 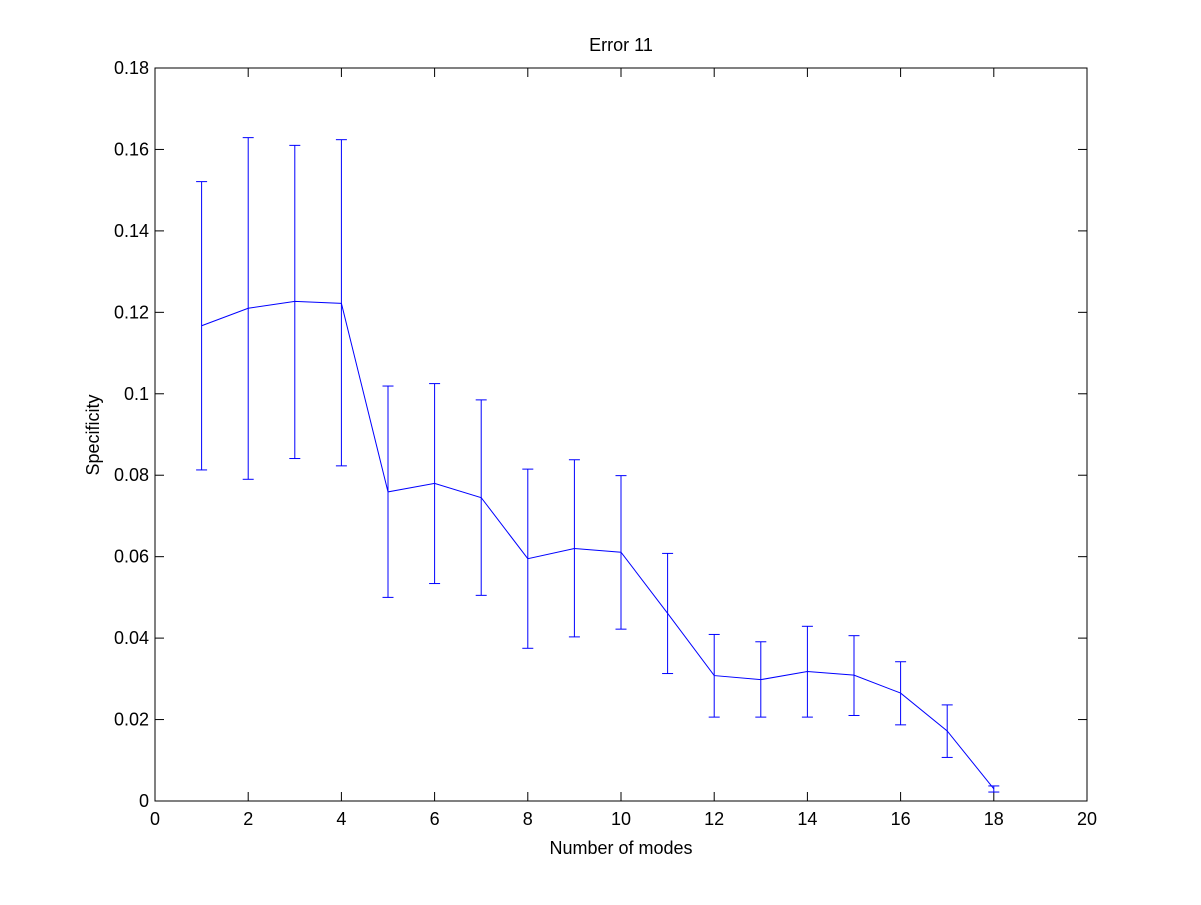 What do you see at coordinates (994, 819) in the screenshot?
I see `x-tick-label: 18` at bounding box center [994, 819].